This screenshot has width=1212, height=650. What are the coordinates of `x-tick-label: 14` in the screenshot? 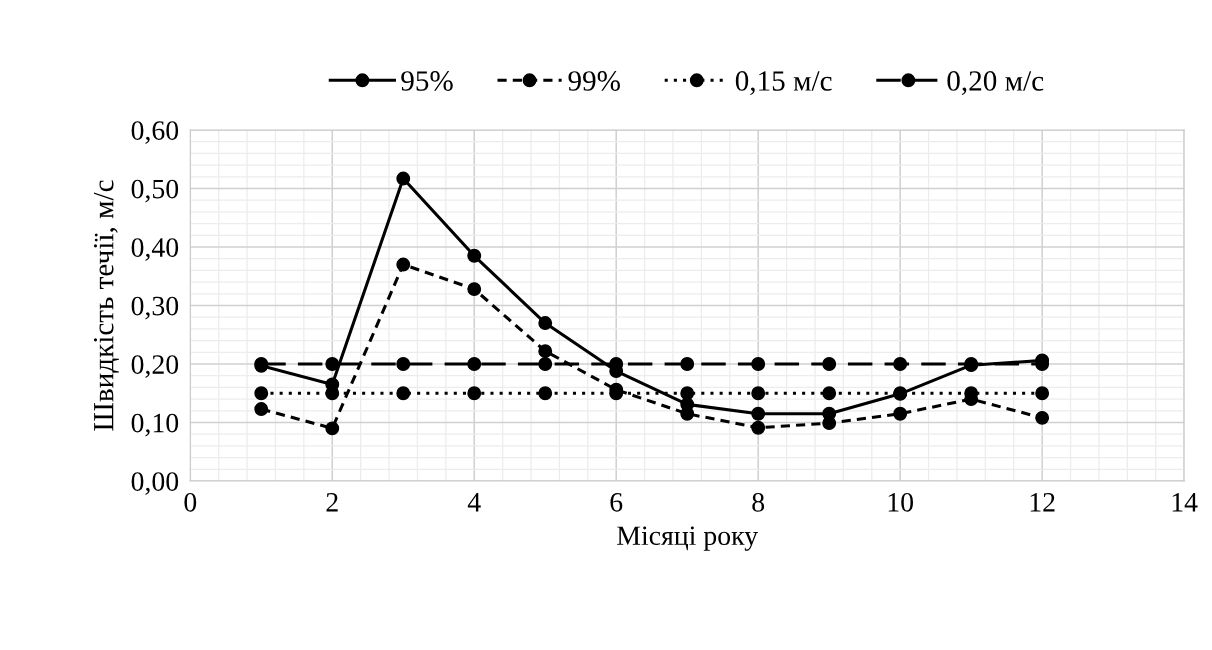 It's located at (1185, 502).